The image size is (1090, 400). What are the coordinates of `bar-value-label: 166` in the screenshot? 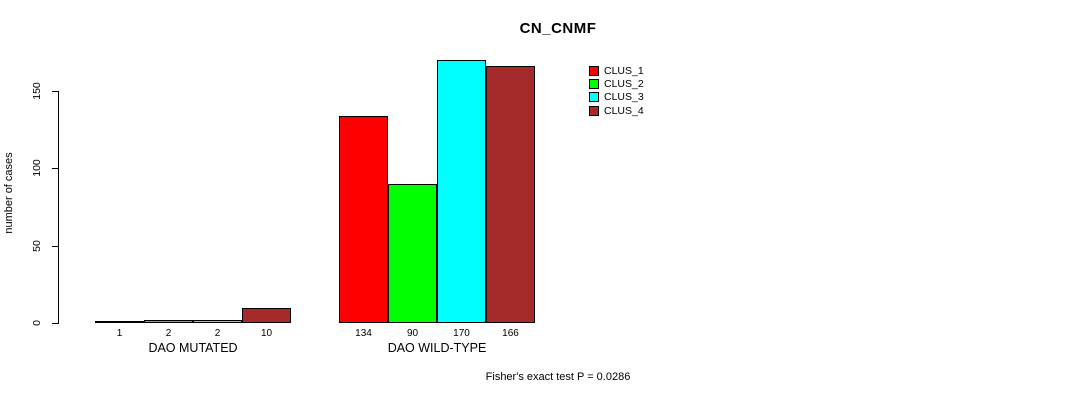 It's located at (510, 333).